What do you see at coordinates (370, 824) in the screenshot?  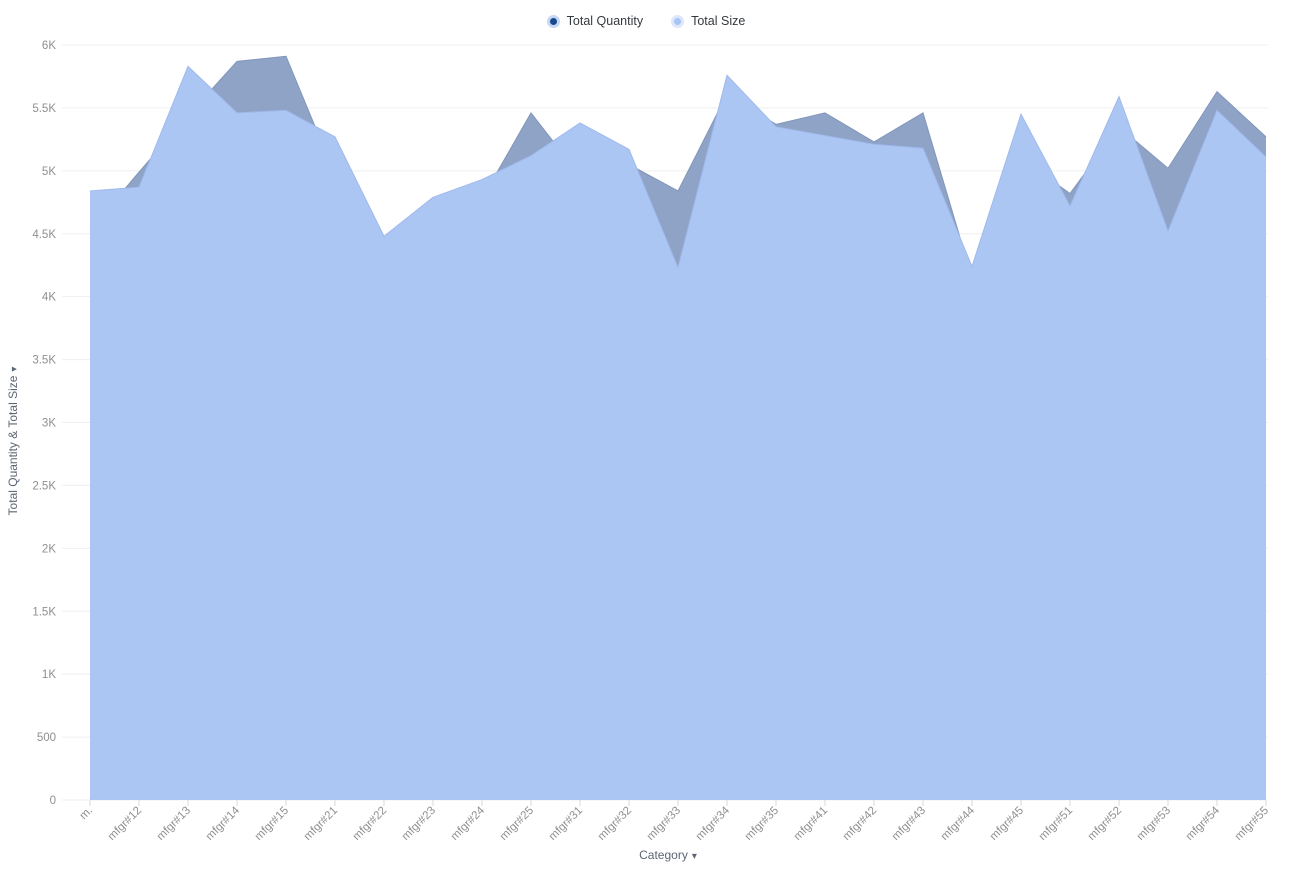 I see `x-tick-label: mfgr#22` at bounding box center [370, 824].